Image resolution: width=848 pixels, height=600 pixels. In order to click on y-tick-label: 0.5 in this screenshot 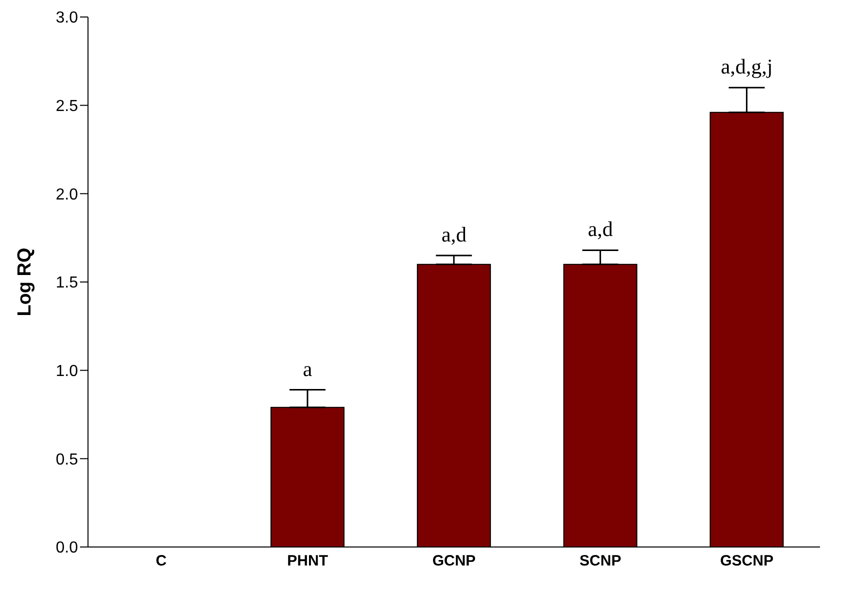, I will do `click(67, 459)`.